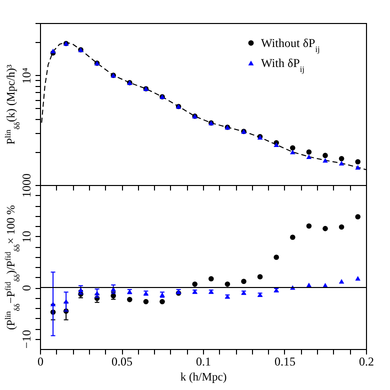  I want to click on x-tick-label: 0.15, so click(285, 361).